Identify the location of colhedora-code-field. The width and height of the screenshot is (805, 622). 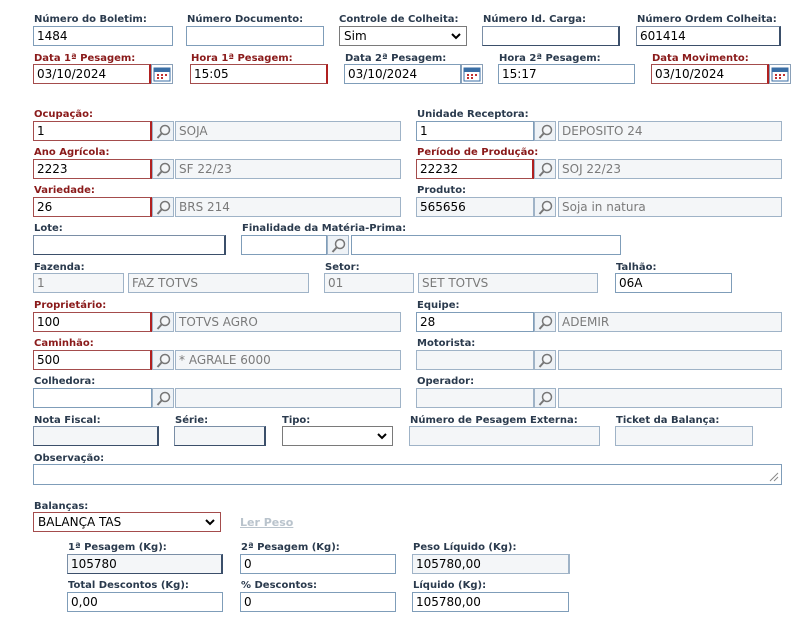
(92, 398).